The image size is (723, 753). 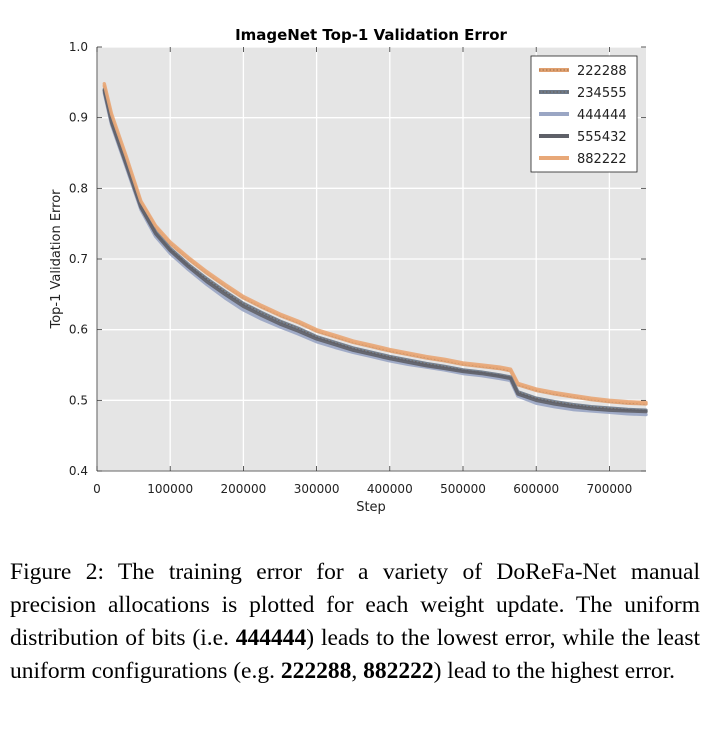 I want to click on y-tick-label: 0.8, so click(x=78, y=188).